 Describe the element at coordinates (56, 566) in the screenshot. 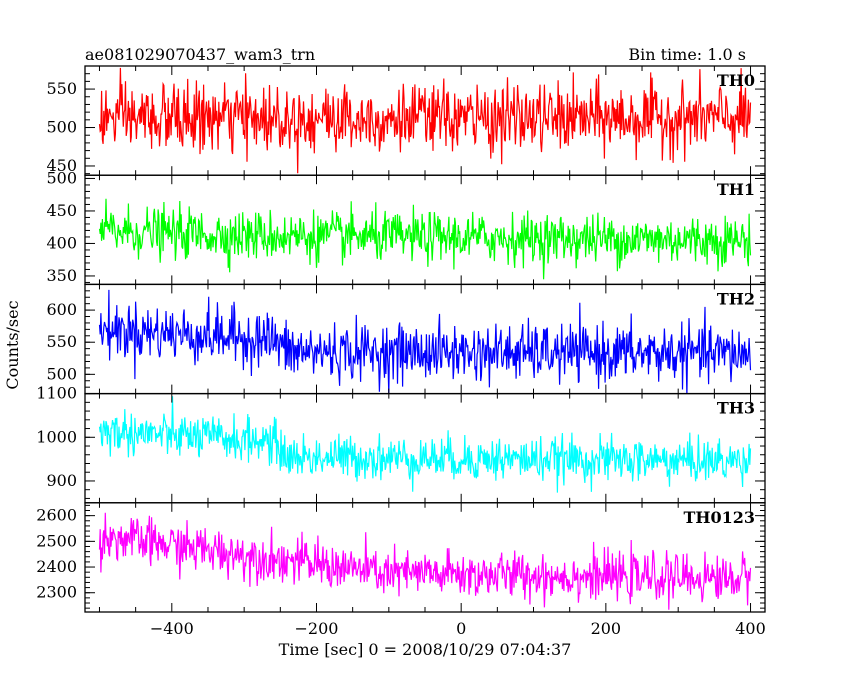

I see `y-tick-label: 2400` at that location.